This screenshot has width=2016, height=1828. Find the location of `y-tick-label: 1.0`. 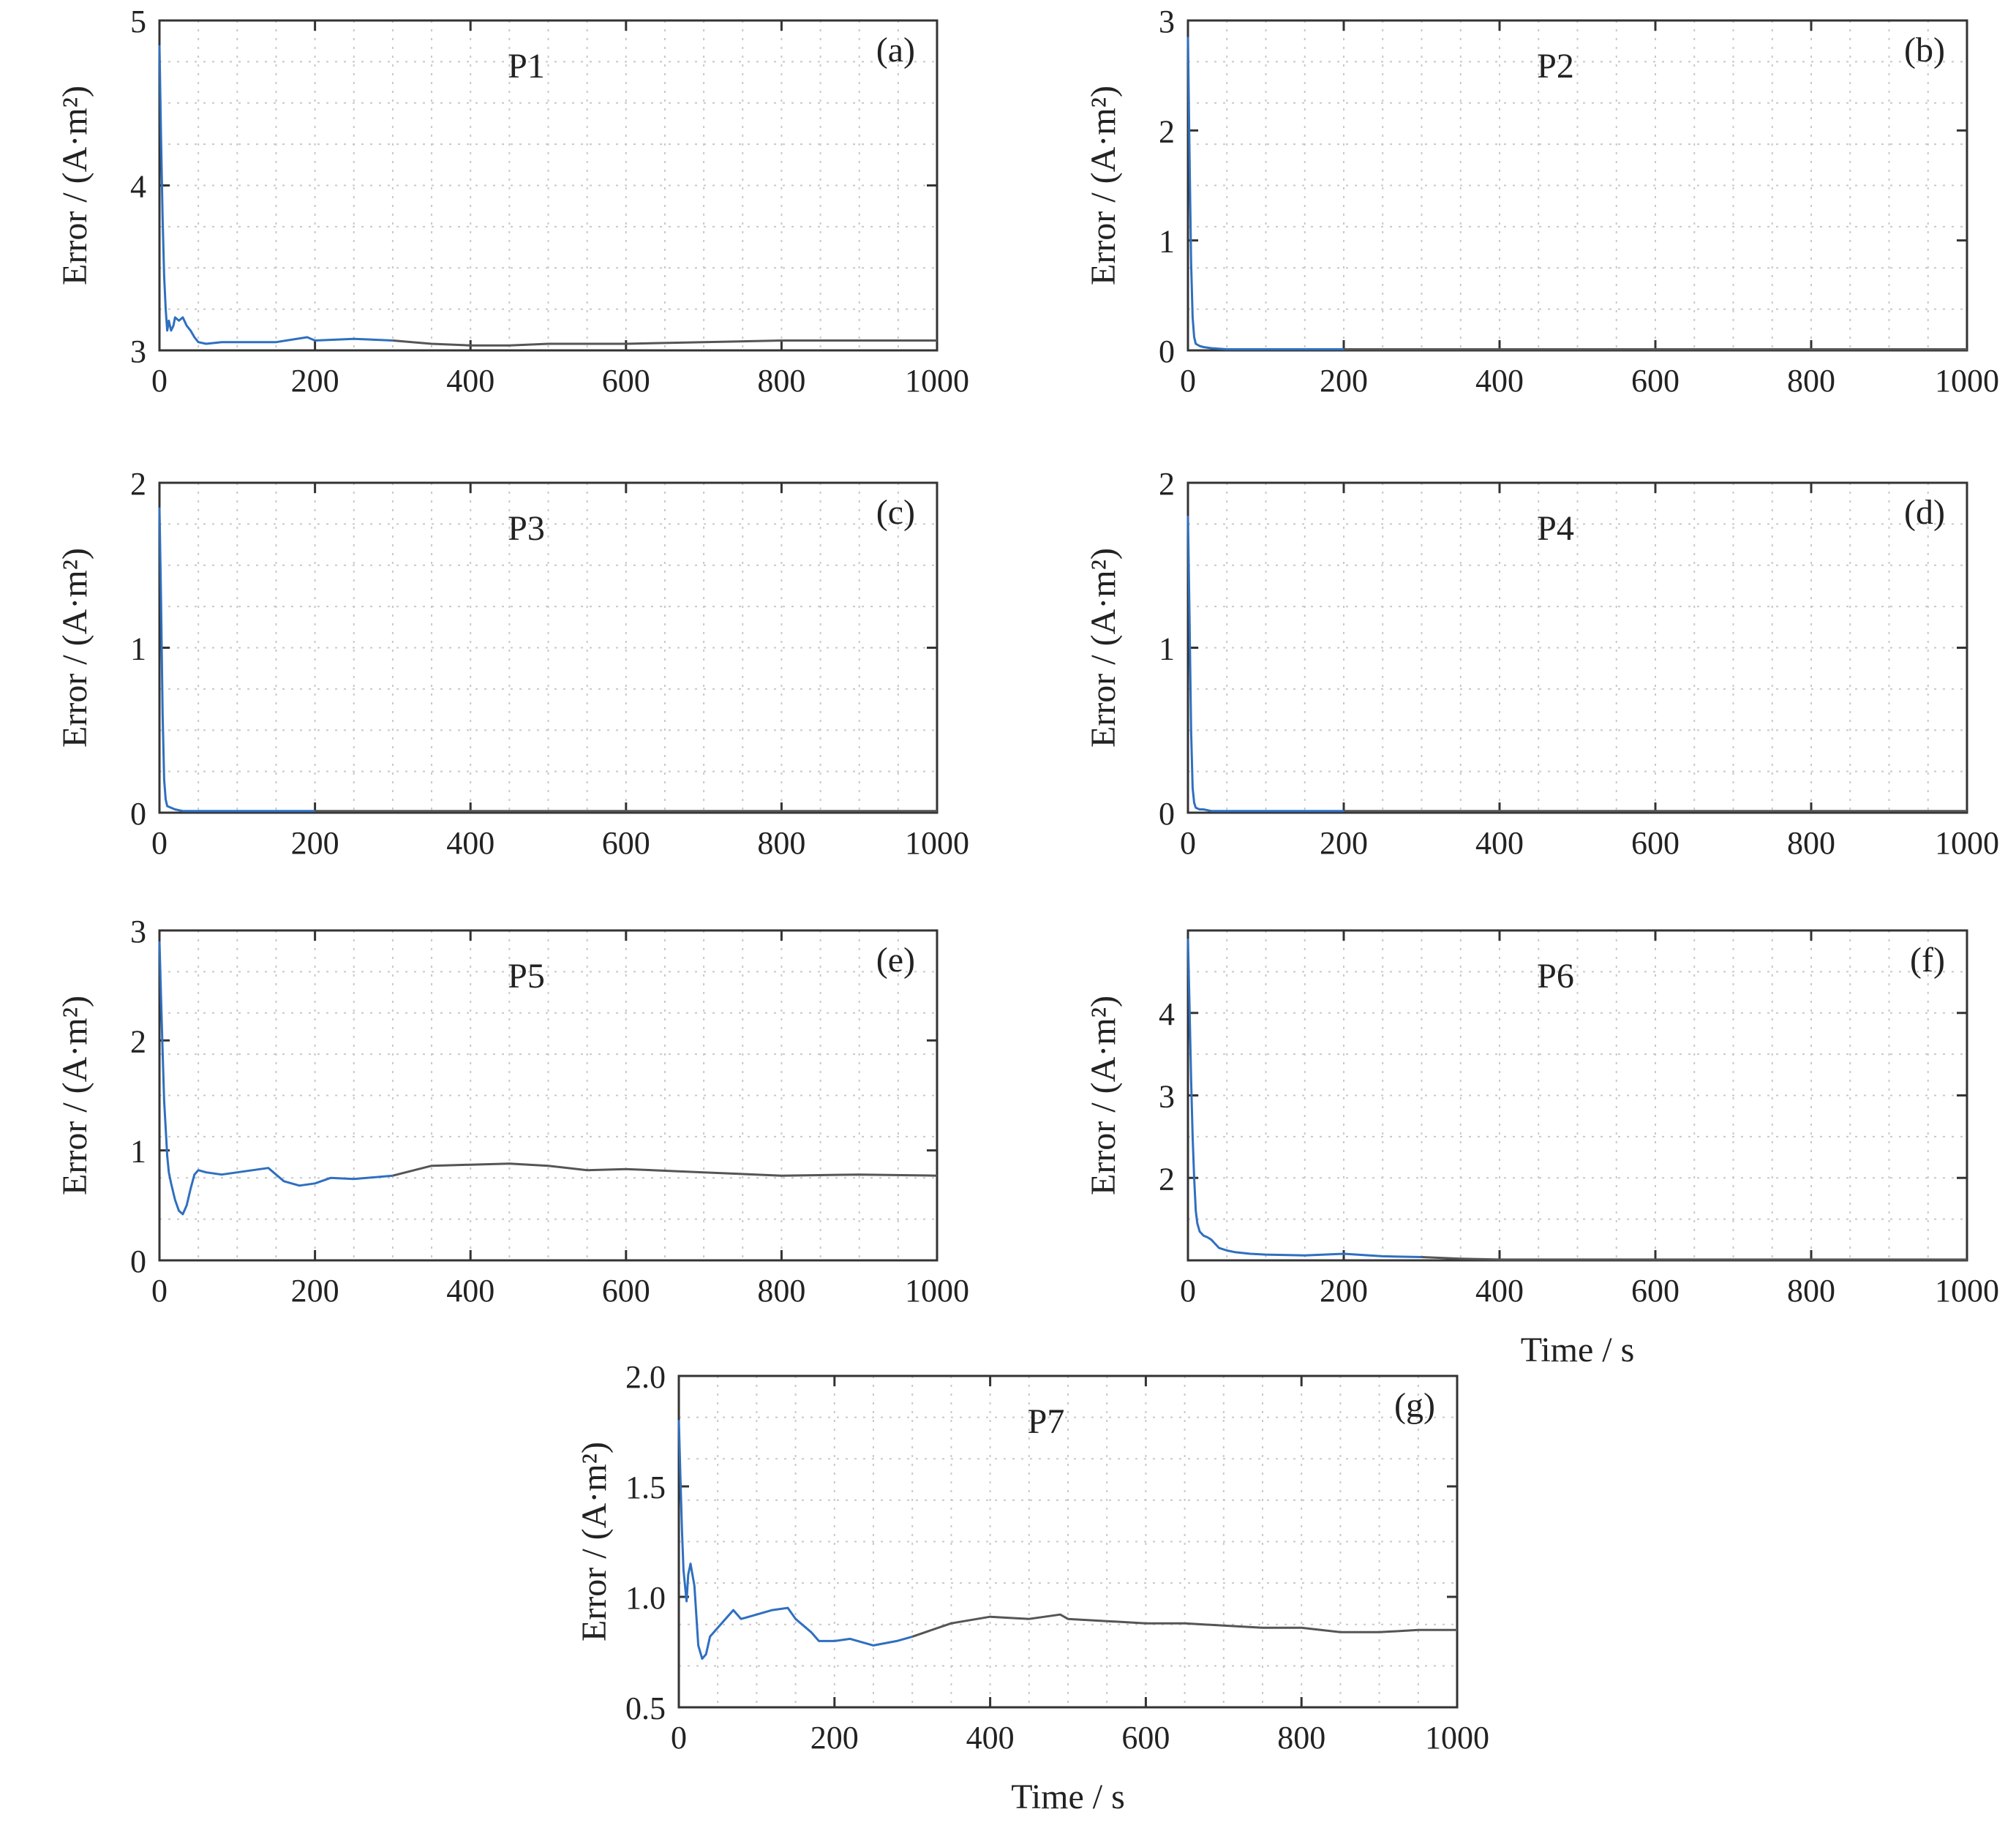

y-tick-label: 1.0 is located at coordinates (645, 1598).